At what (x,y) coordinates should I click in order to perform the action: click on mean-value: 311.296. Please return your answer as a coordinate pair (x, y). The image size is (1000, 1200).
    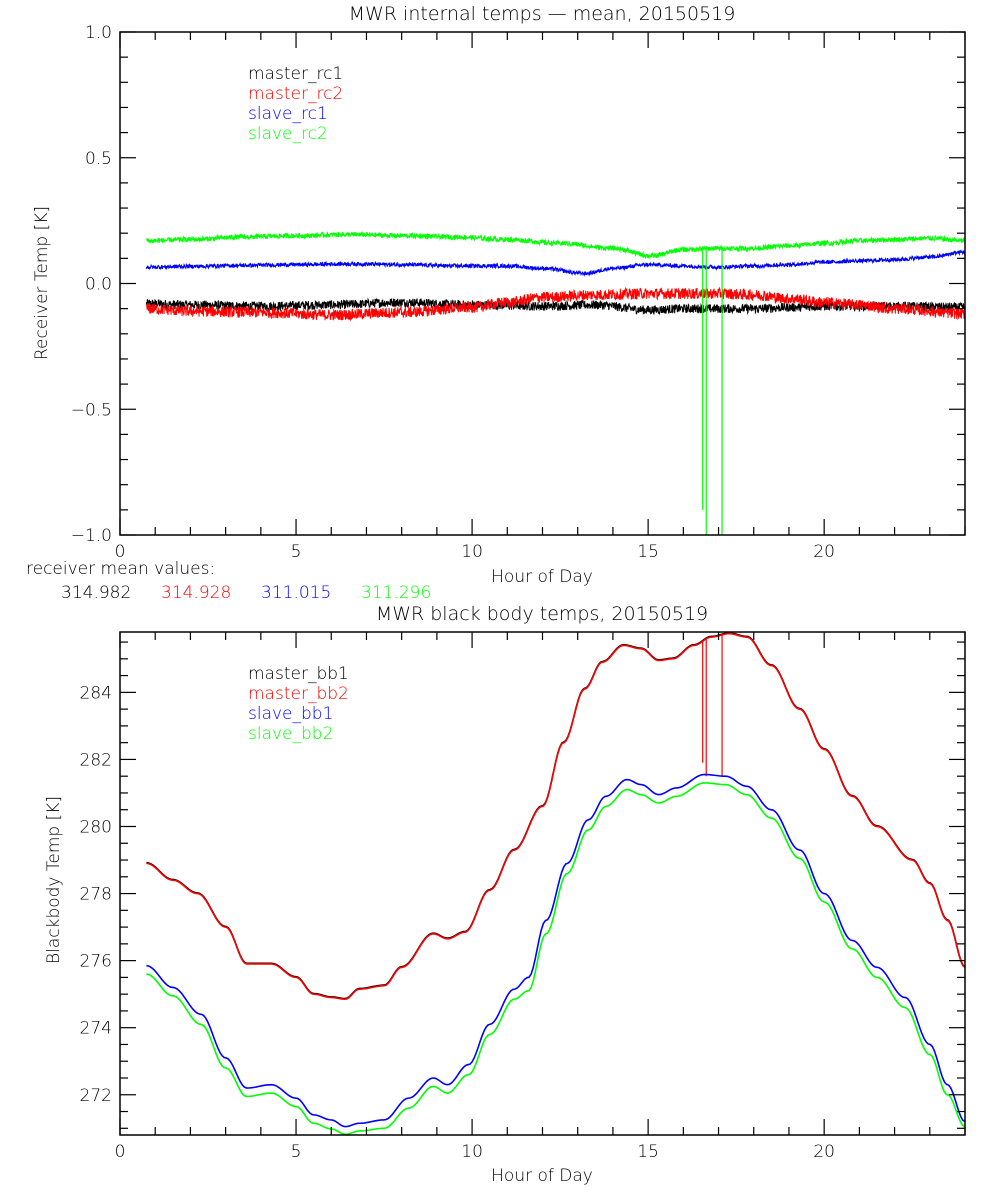
    Looking at the image, I should click on (396, 593).